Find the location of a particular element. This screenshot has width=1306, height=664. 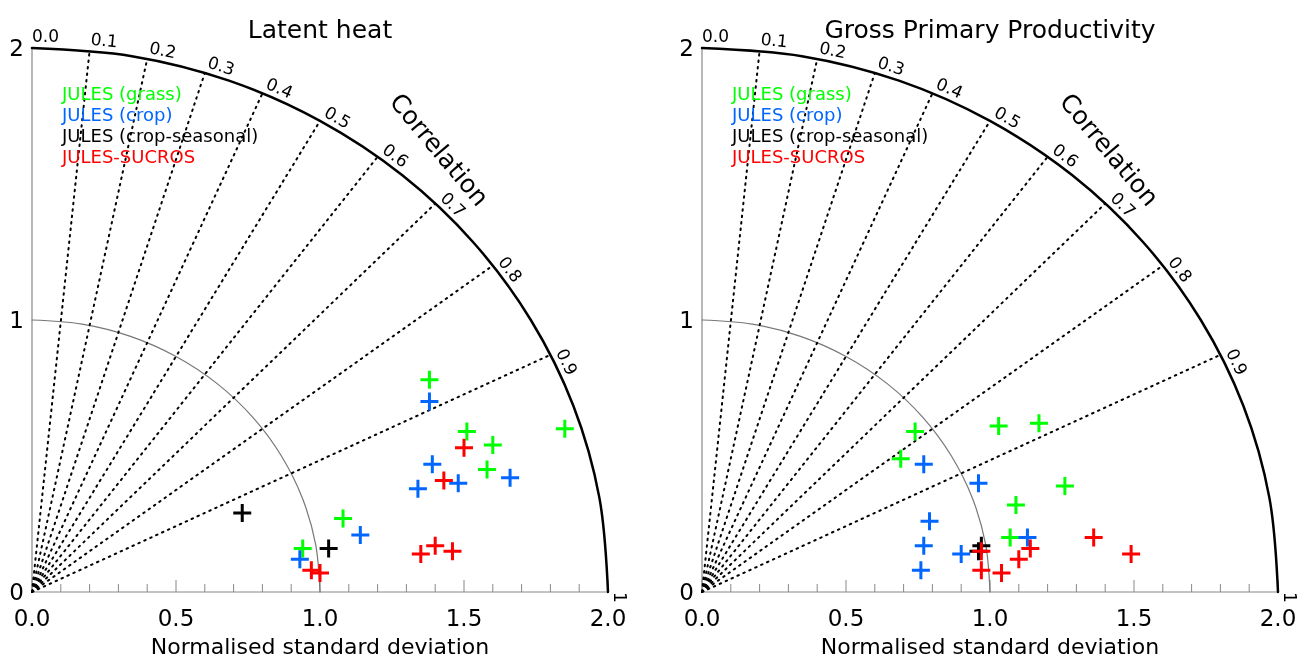

chart-title: Latent heat is located at coordinates (320, 29).